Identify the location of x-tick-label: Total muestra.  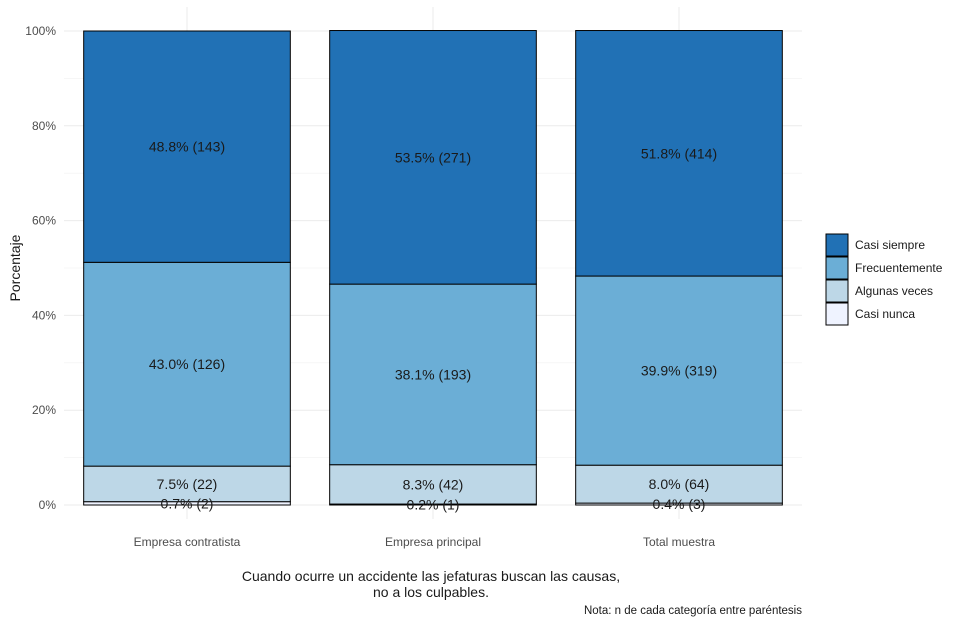
(679, 542).